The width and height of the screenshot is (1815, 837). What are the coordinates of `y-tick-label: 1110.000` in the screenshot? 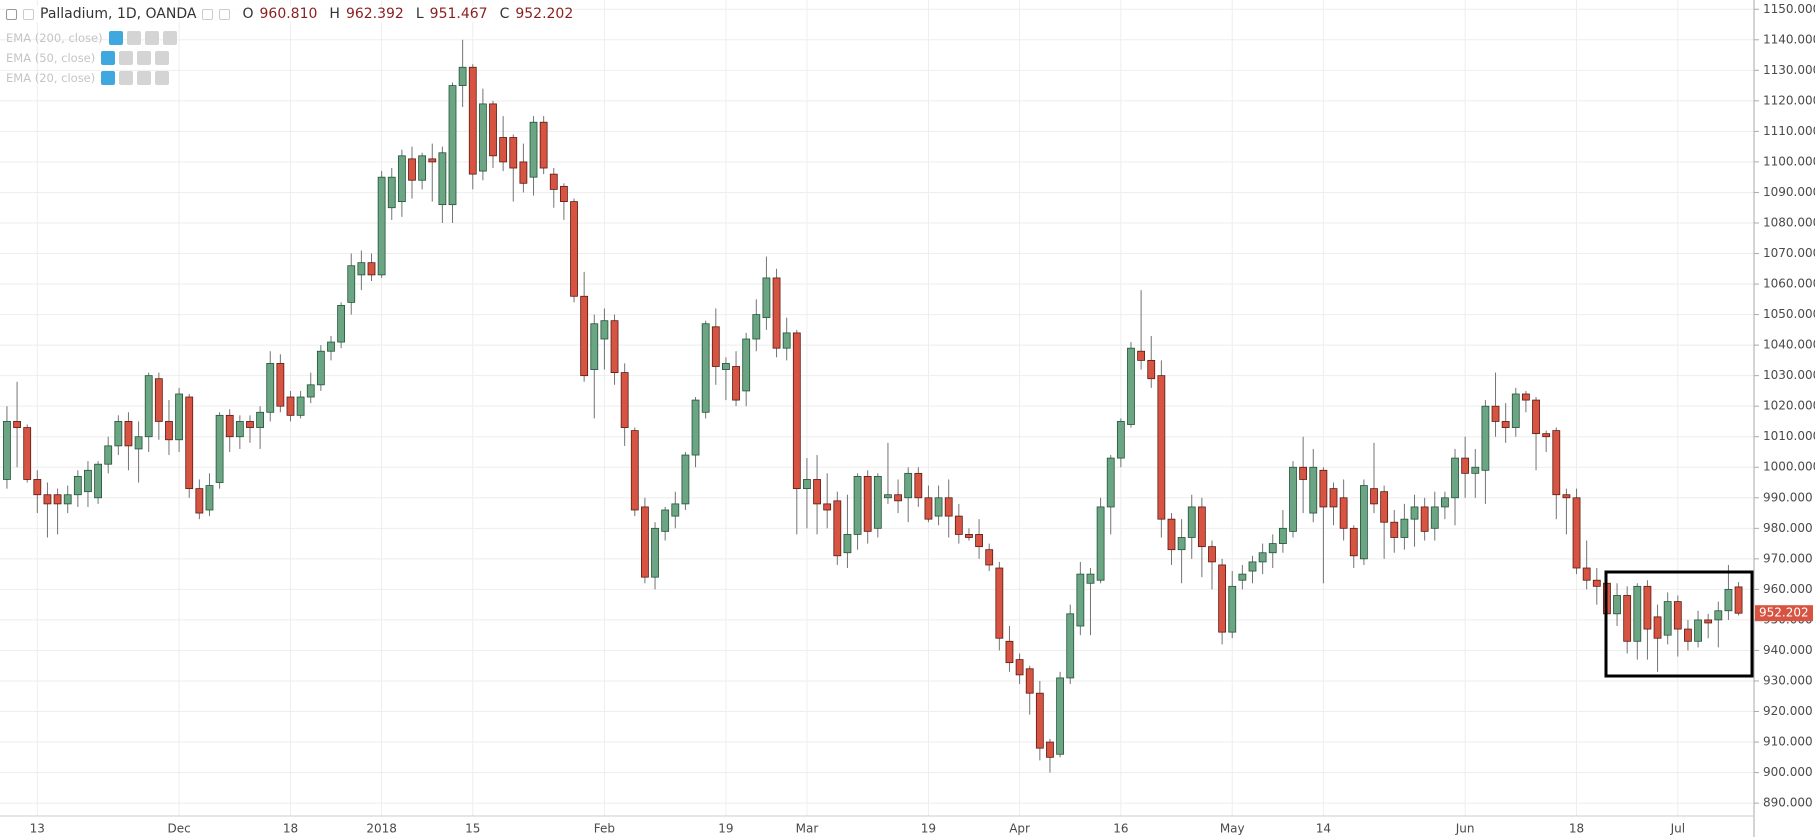 It's located at (1789, 131).